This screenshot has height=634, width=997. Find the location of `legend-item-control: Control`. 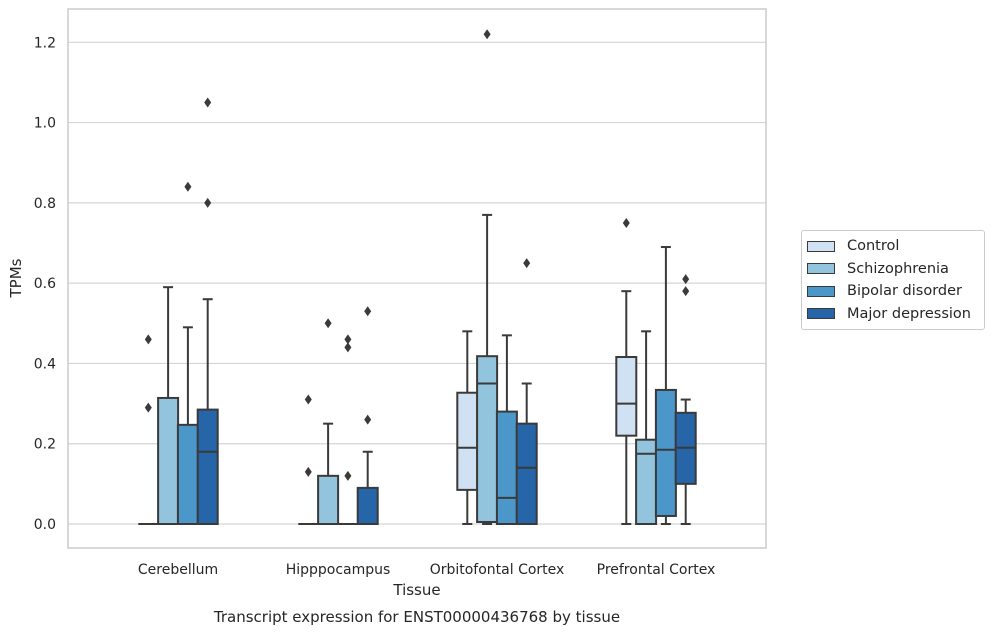

legend-item-control: Control is located at coordinates (893, 246).